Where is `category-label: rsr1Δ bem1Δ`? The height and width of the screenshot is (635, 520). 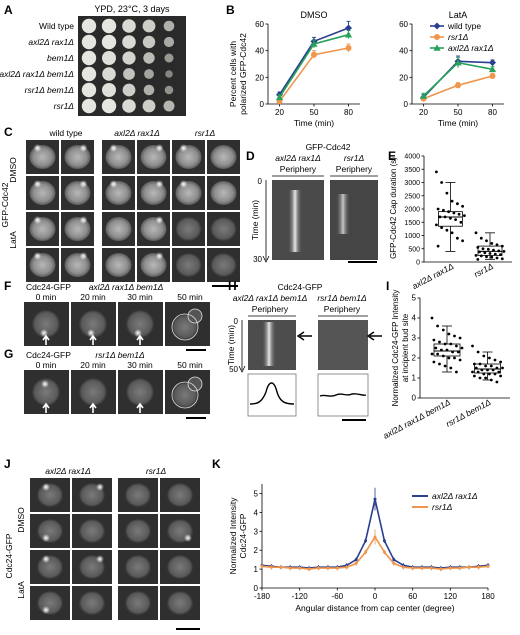
category-label: rsr1Δ bem1Δ is located at coordinates (468, 413).